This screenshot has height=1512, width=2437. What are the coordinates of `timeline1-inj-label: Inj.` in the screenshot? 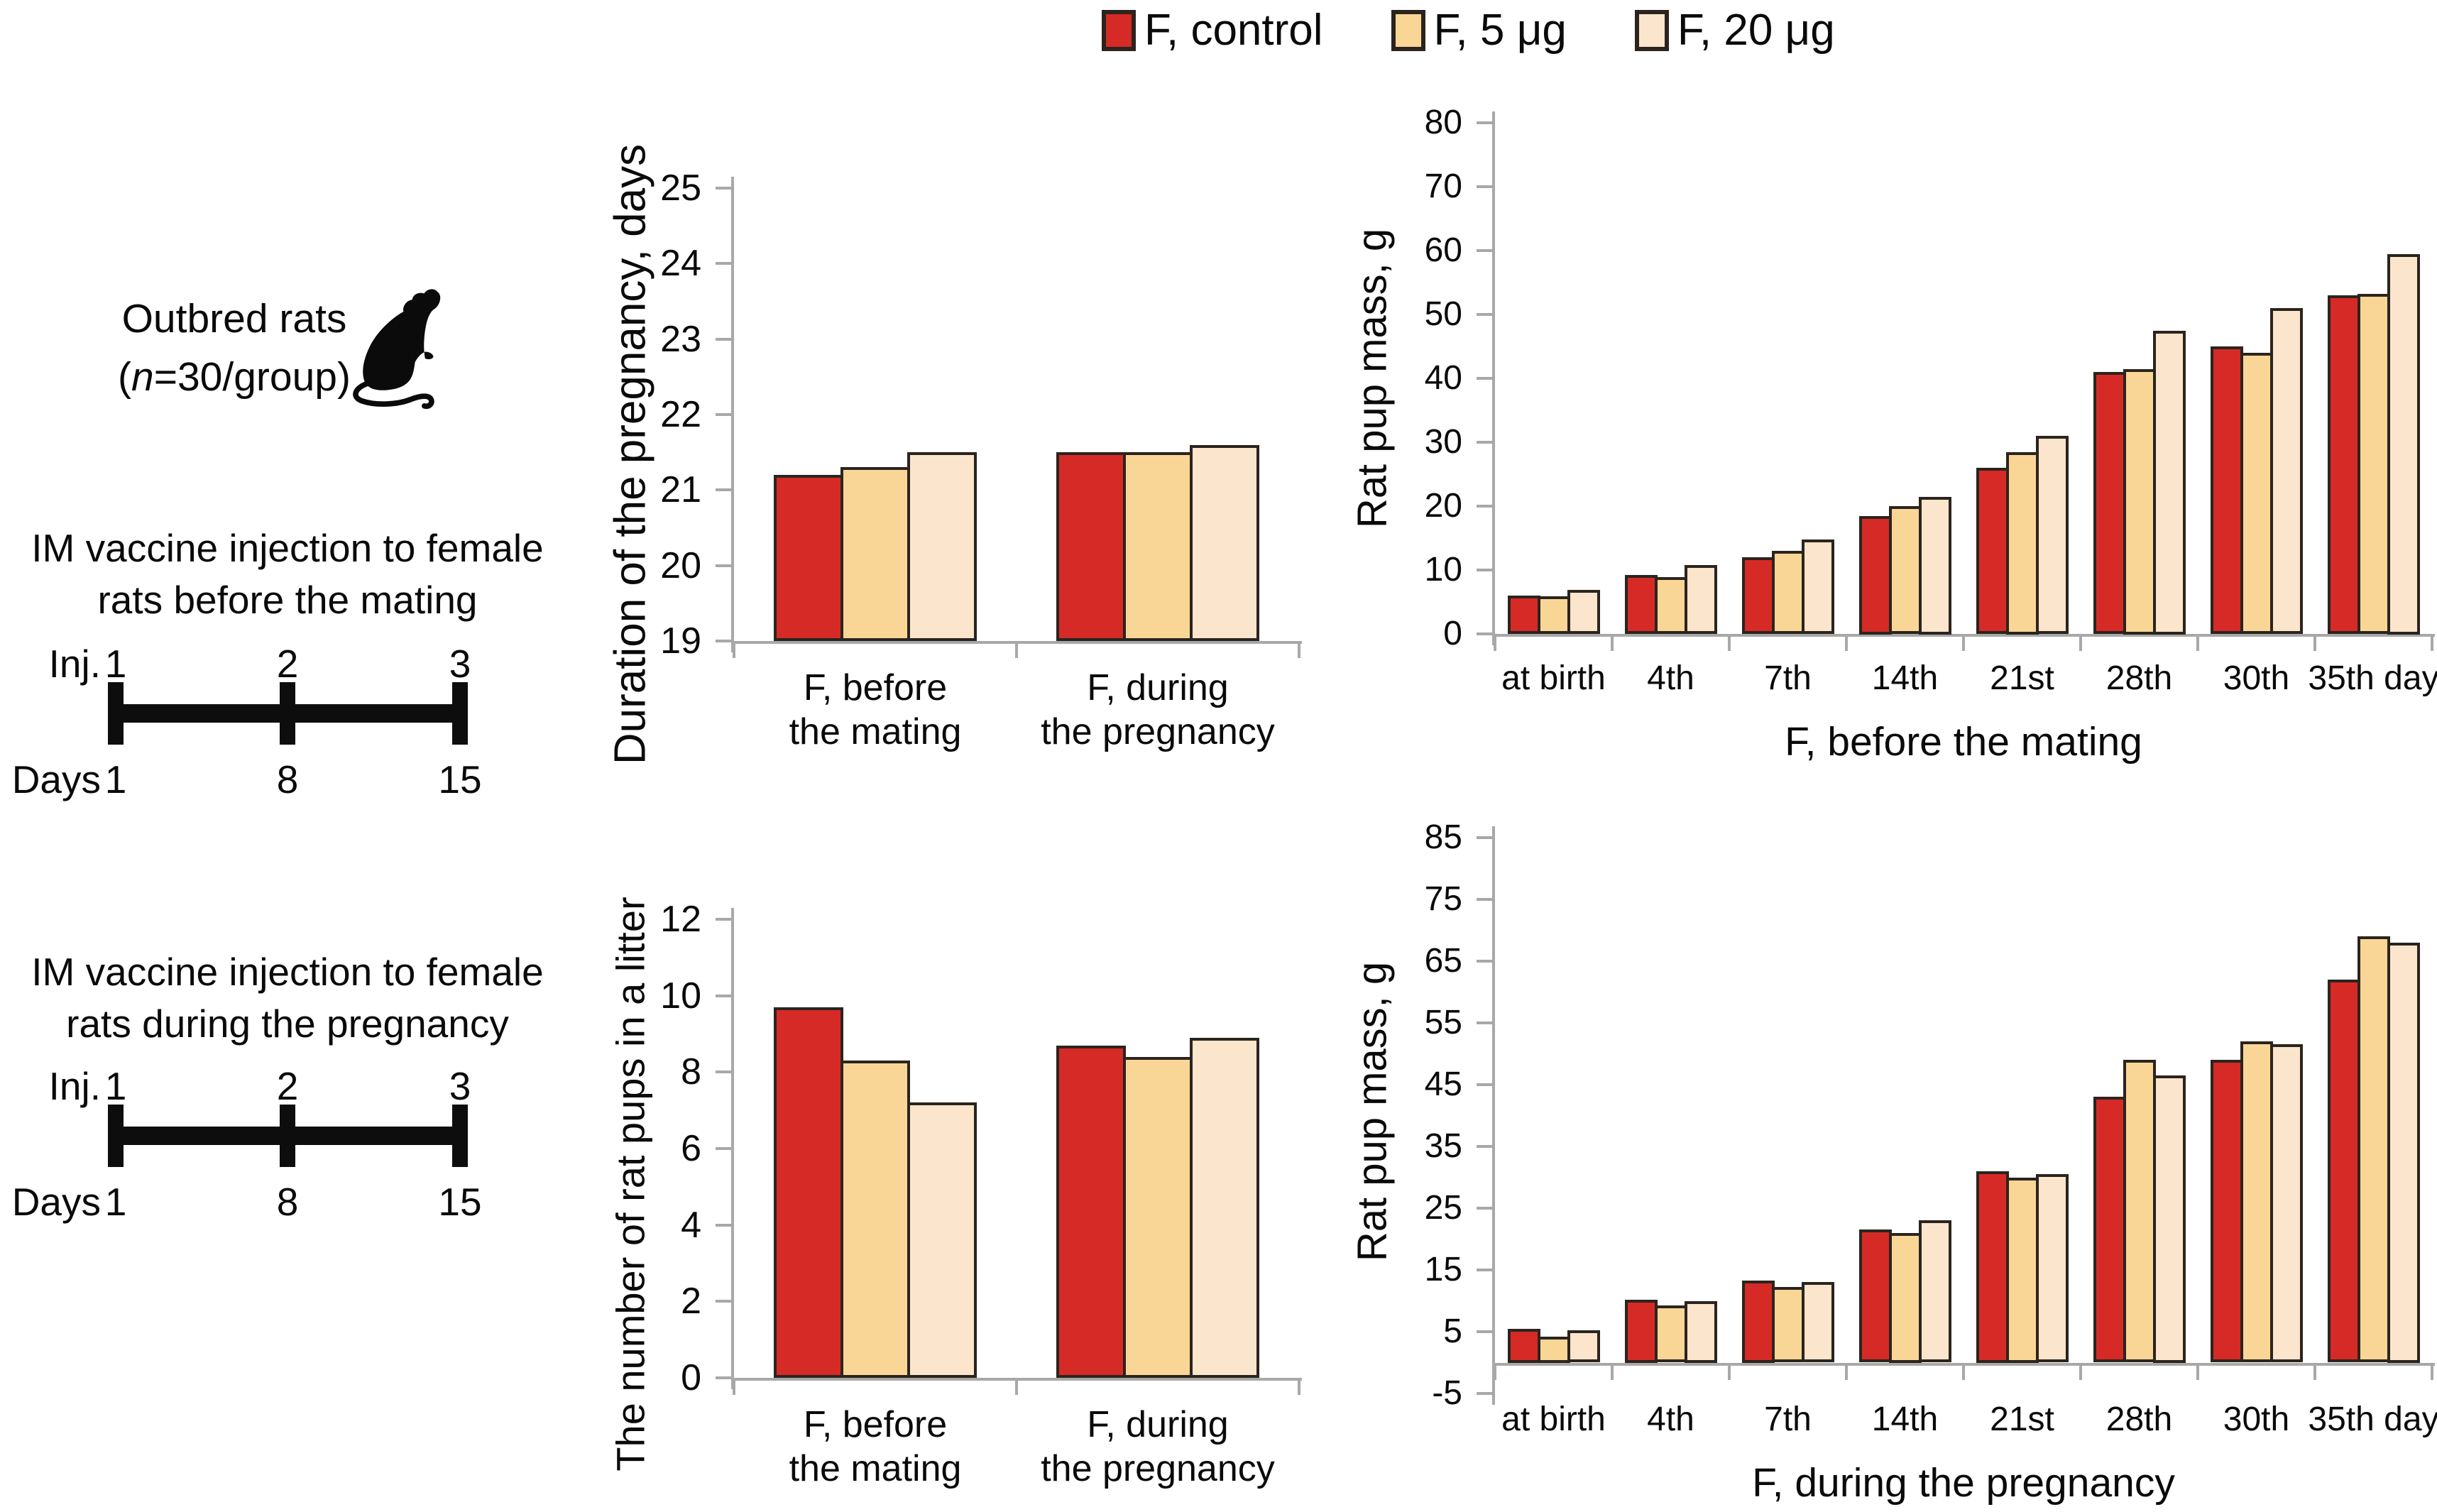 It's located at (74, 664).